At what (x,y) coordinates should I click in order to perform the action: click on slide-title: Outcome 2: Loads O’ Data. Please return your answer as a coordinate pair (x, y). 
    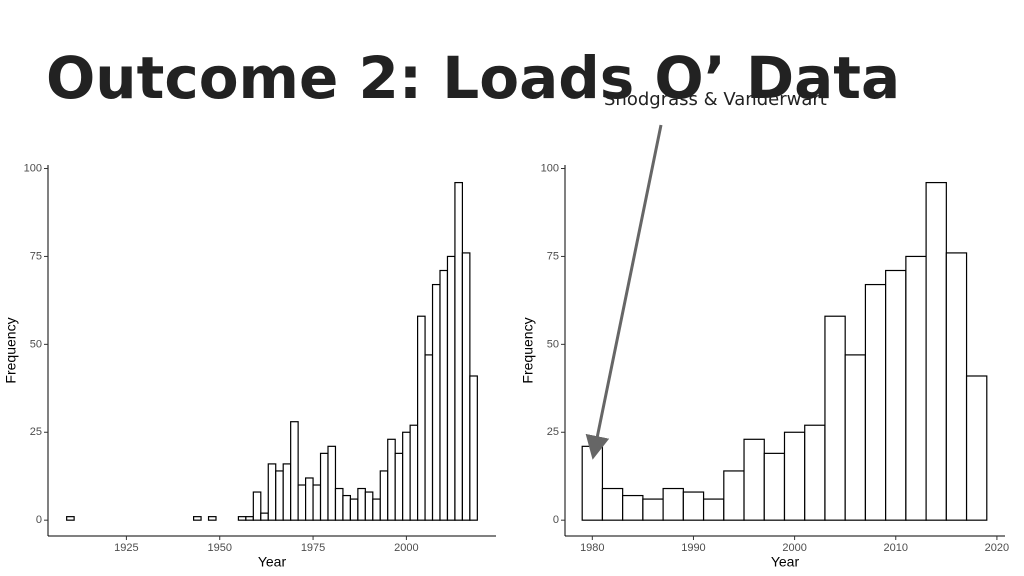
    Looking at the image, I should click on (473, 78).